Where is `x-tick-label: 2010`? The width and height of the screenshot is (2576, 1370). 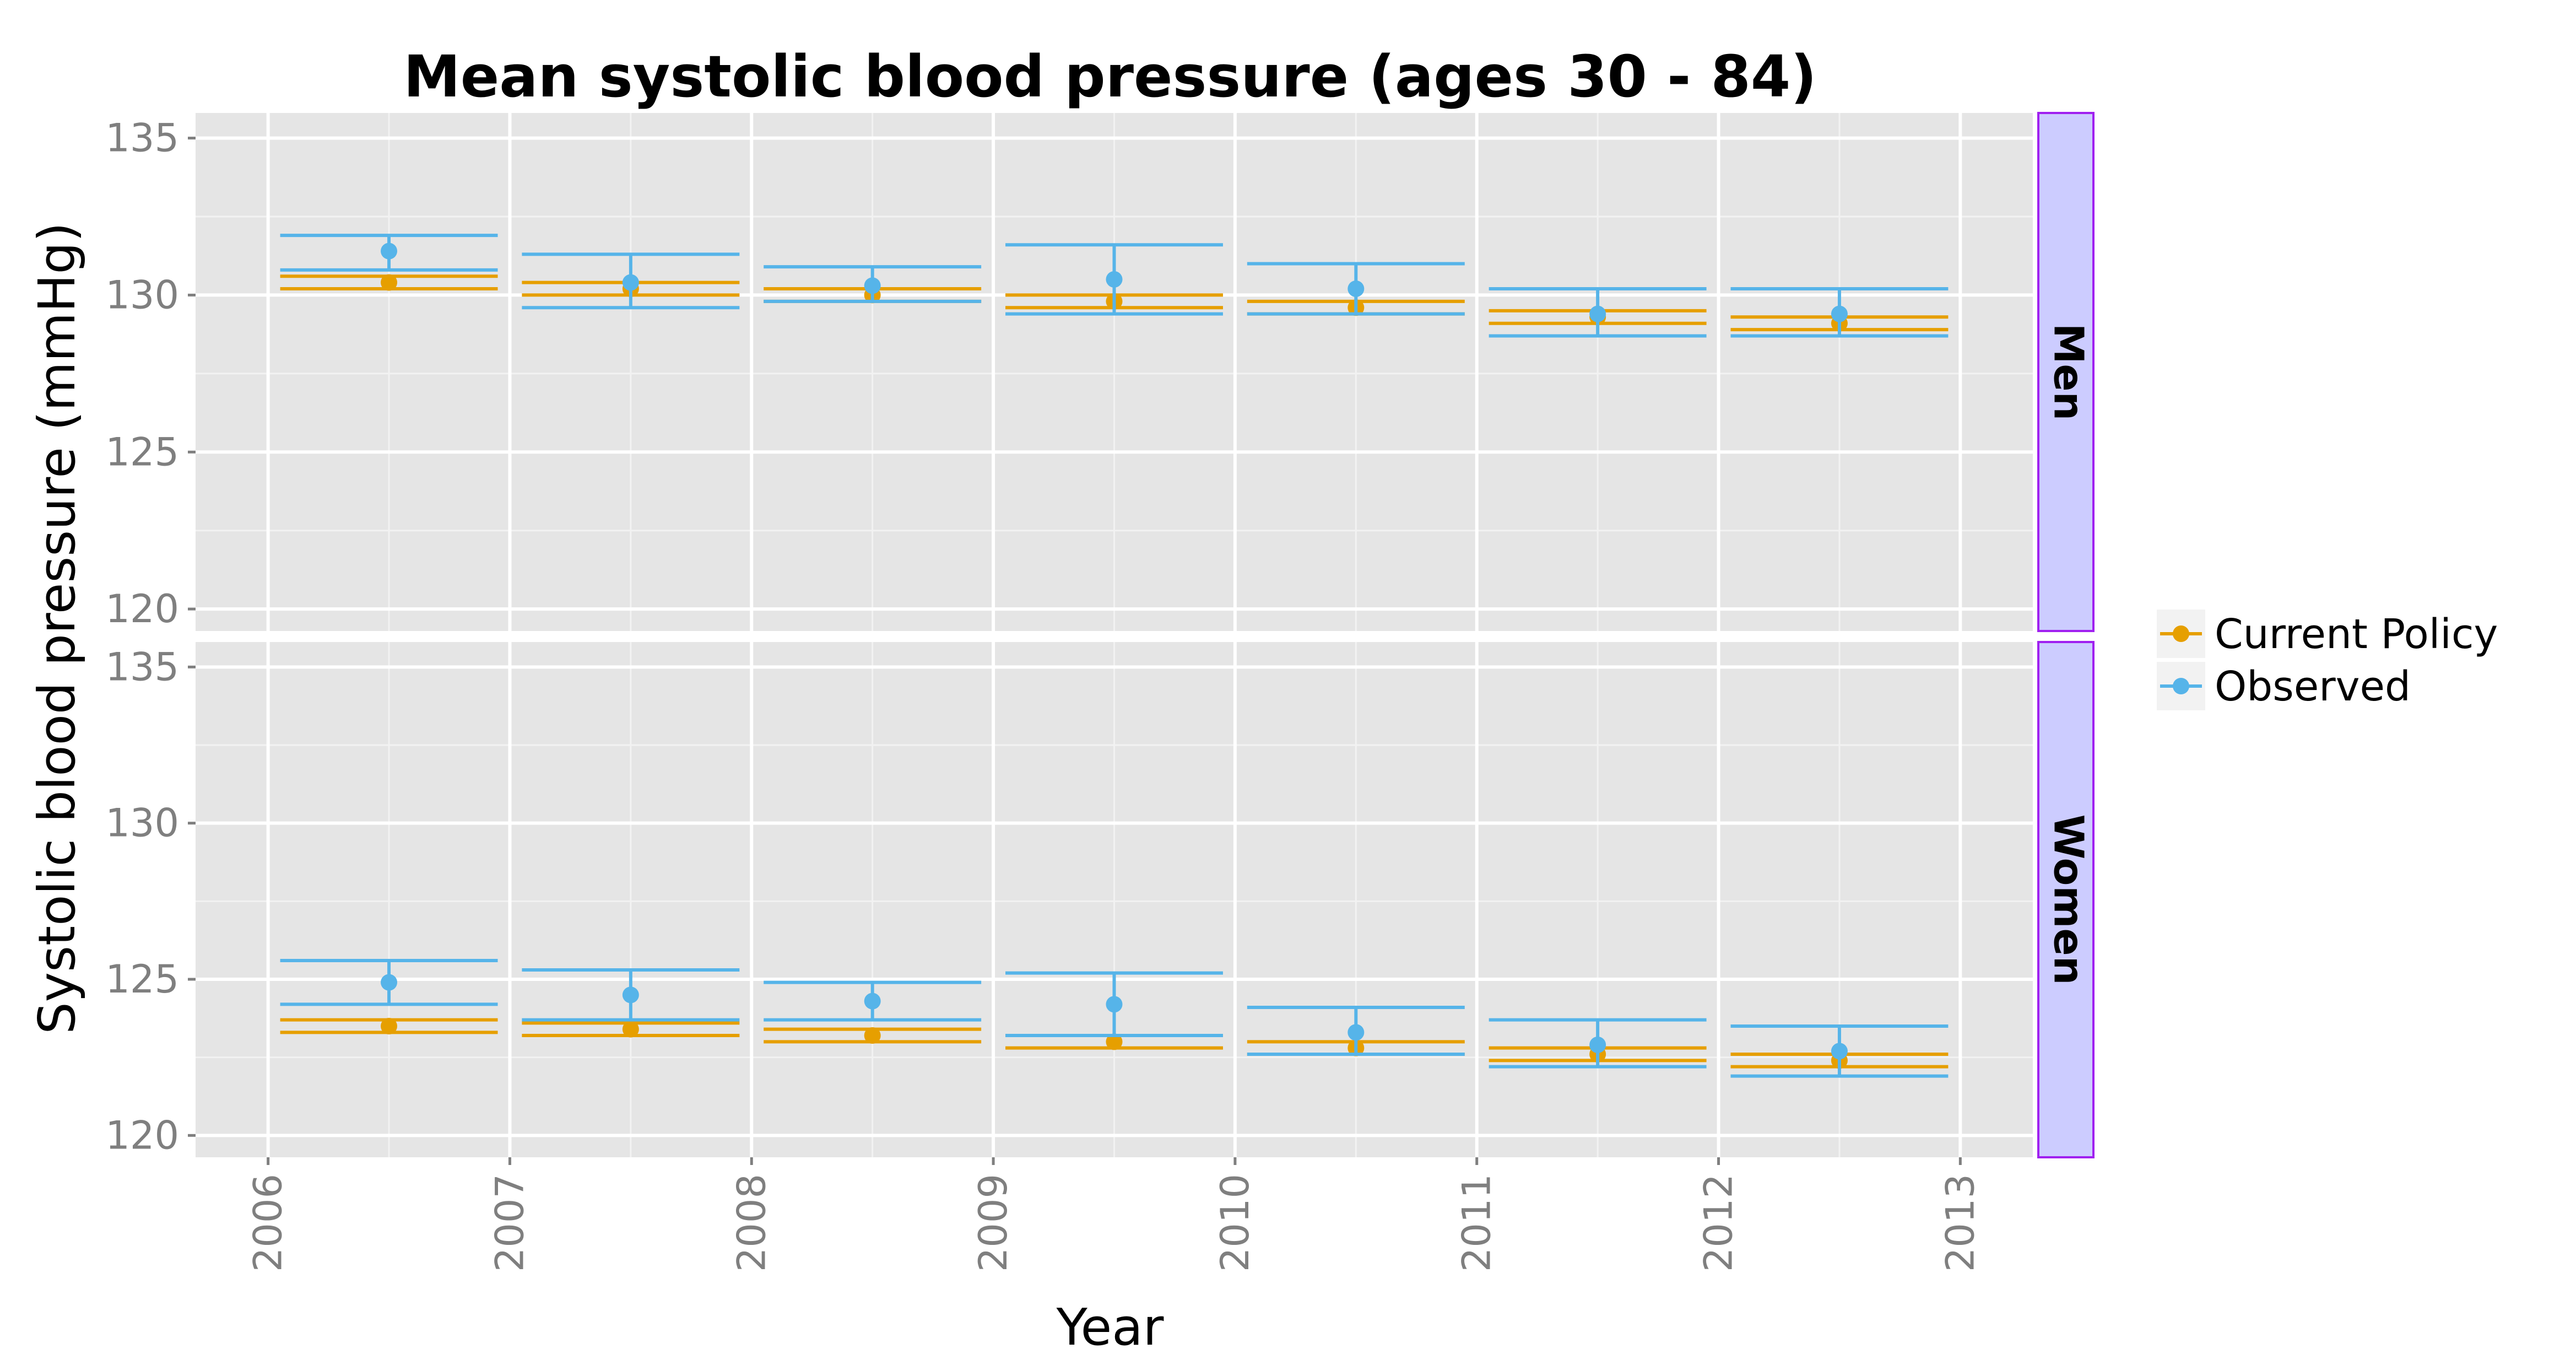
x-tick-label: 2010 is located at coordinates (1236, 1223).